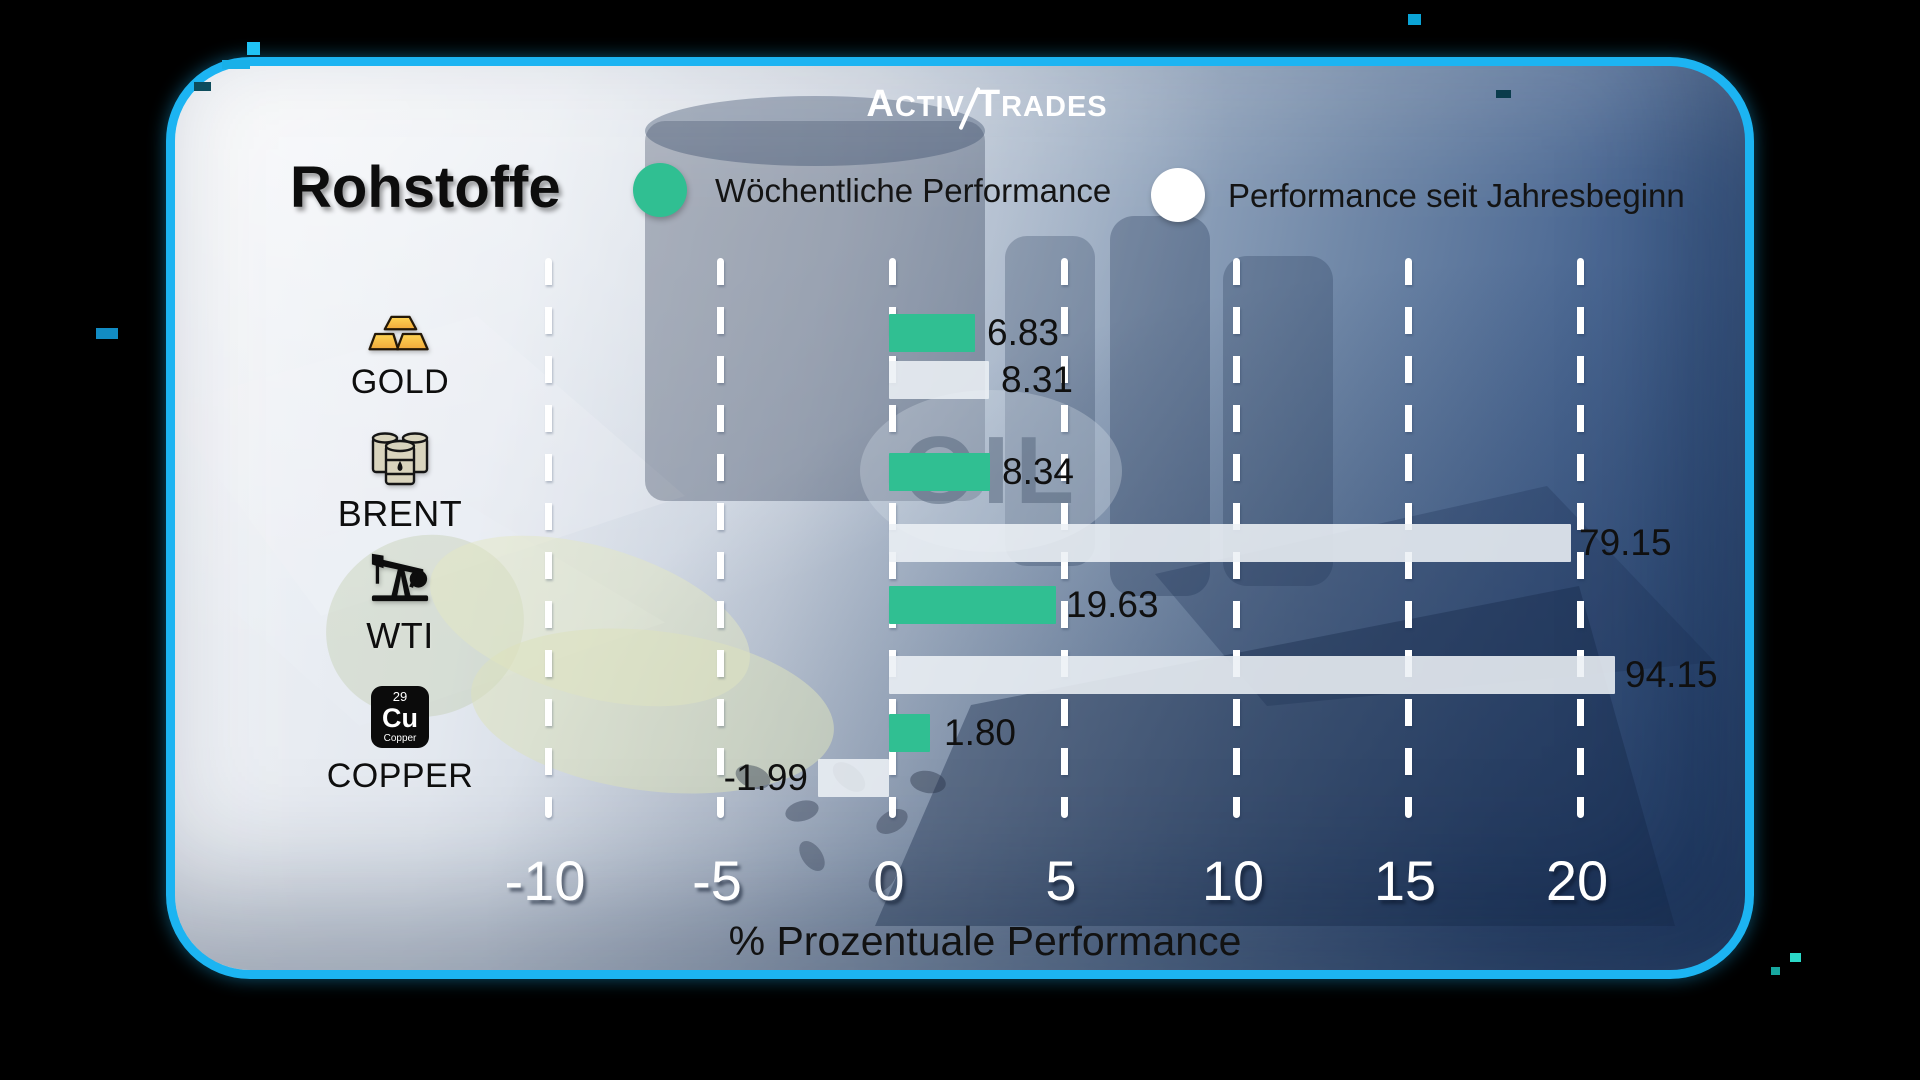 This screenshot has width=1920, height=1080. What do you see at coordinates (545, 880) in the screenshot?
I see `x-tick: -10` at bounding box center [545, 880].